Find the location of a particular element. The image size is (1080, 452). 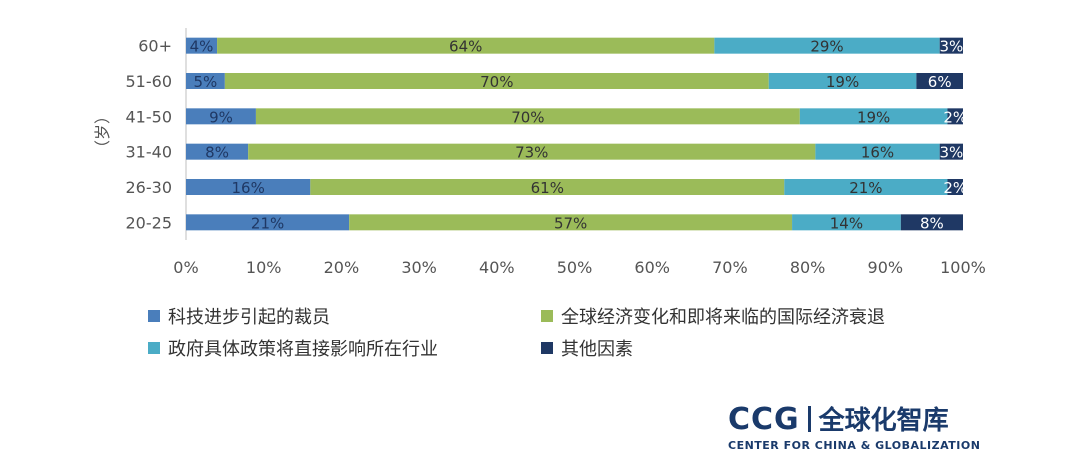

legend-label: 全球经济变化和即将来临的国际经济衰退 is located at coordinates (723, 317).